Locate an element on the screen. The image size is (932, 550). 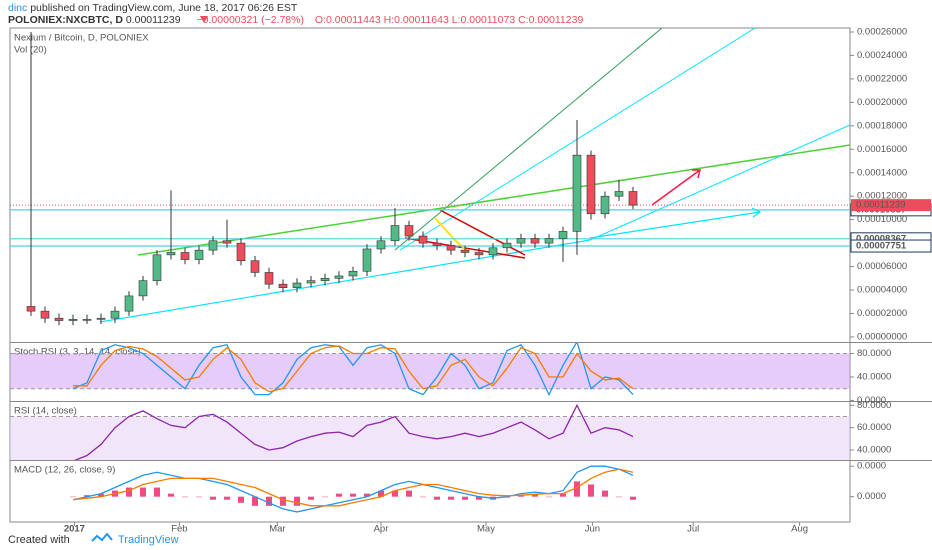
y-tick-label: 0.00004000 is located at coordinates (882, 290).